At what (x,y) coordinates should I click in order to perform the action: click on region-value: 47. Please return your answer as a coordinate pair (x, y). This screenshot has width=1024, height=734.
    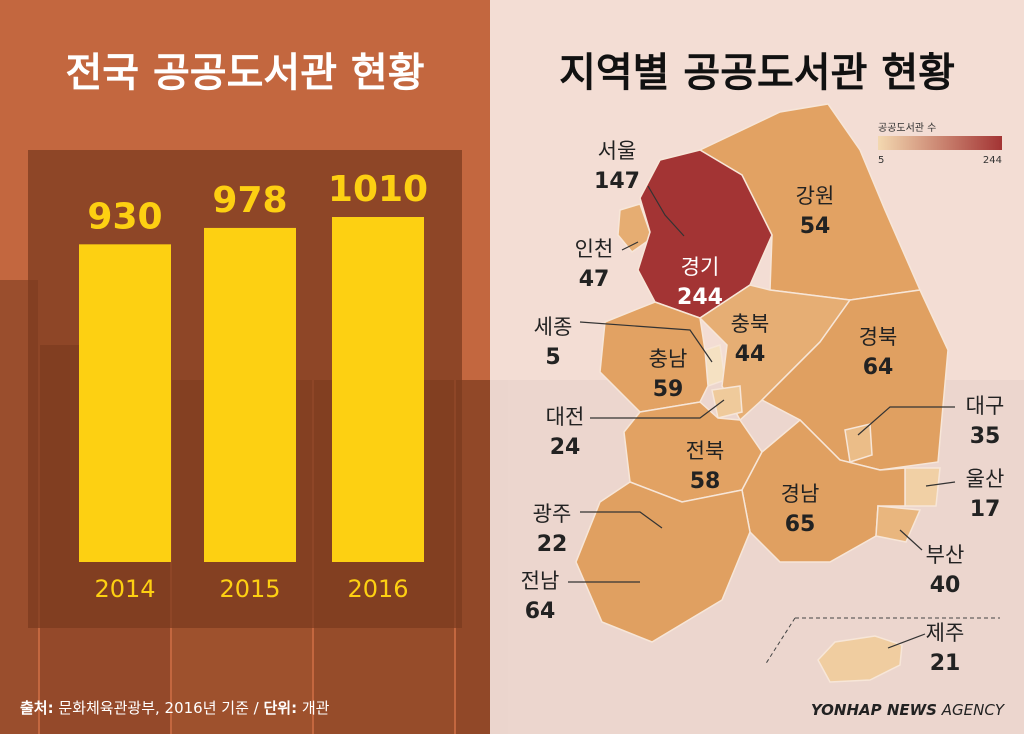
    Looking at the image, I should click on (594, 279).